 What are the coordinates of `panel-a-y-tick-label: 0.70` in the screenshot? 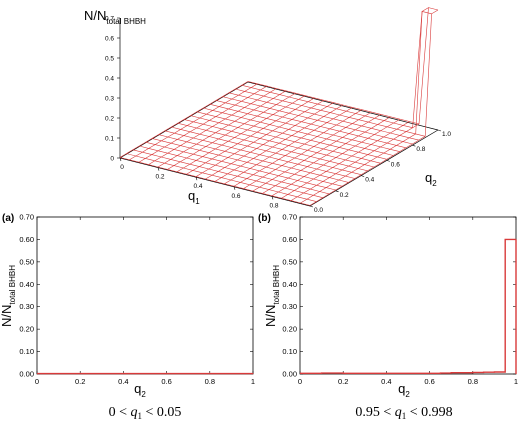 It's located at (26, 217).